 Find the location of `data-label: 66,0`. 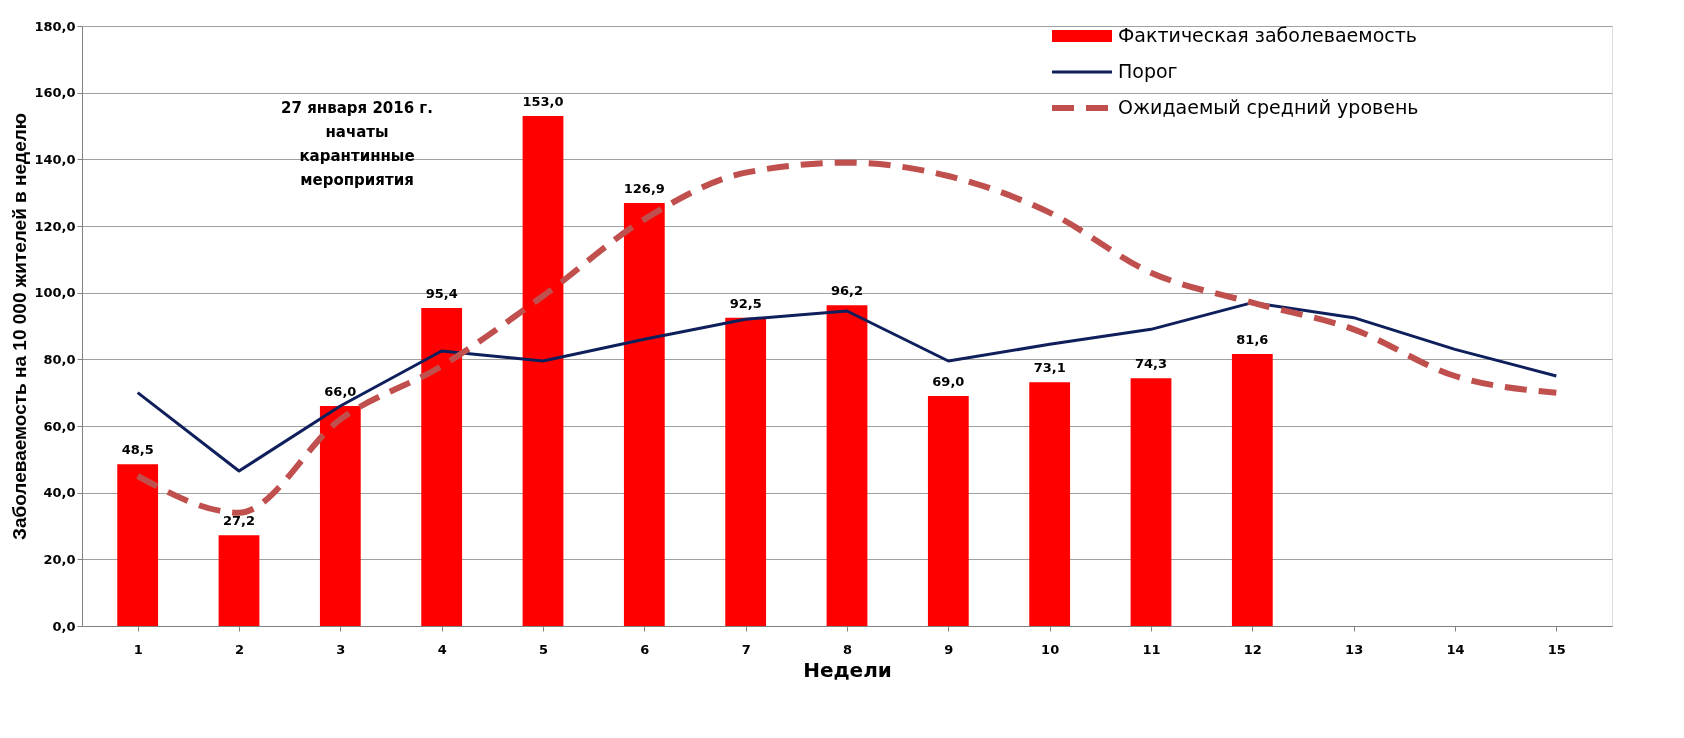

data-label: 66,0 is located at coordinates (340, 391).